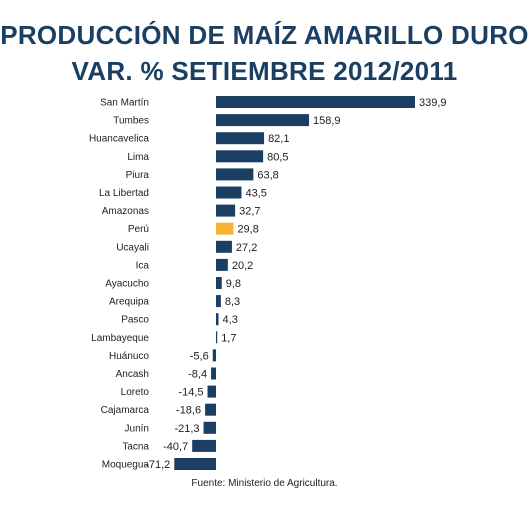 This screenshot has height=510, width=529. Describe the element at coordinates (264, 71) in the screenshot. I see `chart-title-line2: VAR. % SETIEMBRE 2012/2011` at that location.